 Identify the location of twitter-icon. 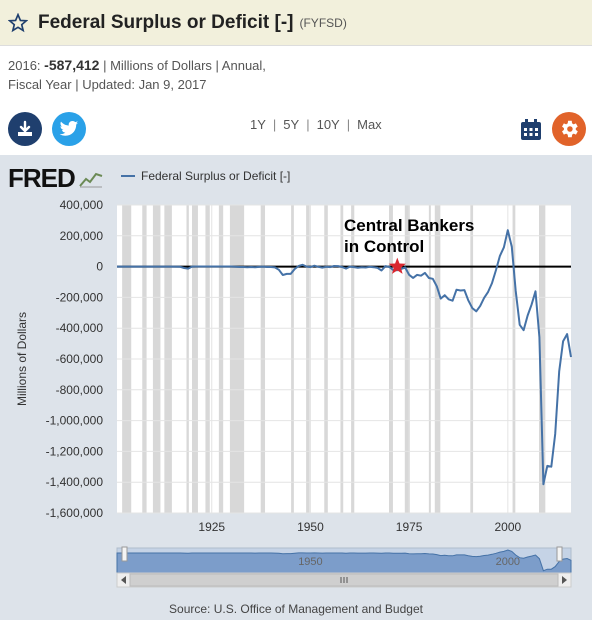
(69, 128).